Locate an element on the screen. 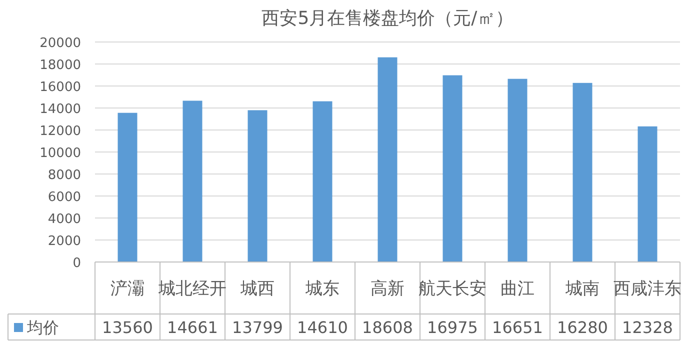 Image resolution: width=700 pixels, height=350 pixels. data-label: 13799 is located at coordinates (257, 327).